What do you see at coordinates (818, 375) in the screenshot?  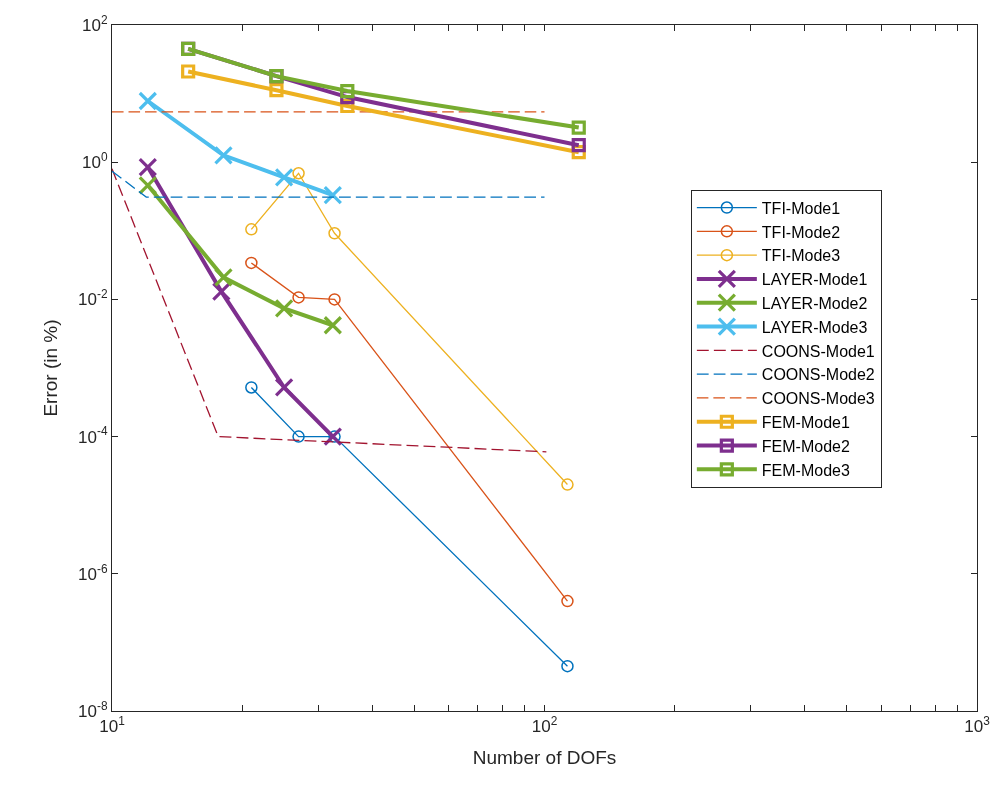 I see `legend-label: COONS-Mode2` at bounding box center [818, 375].